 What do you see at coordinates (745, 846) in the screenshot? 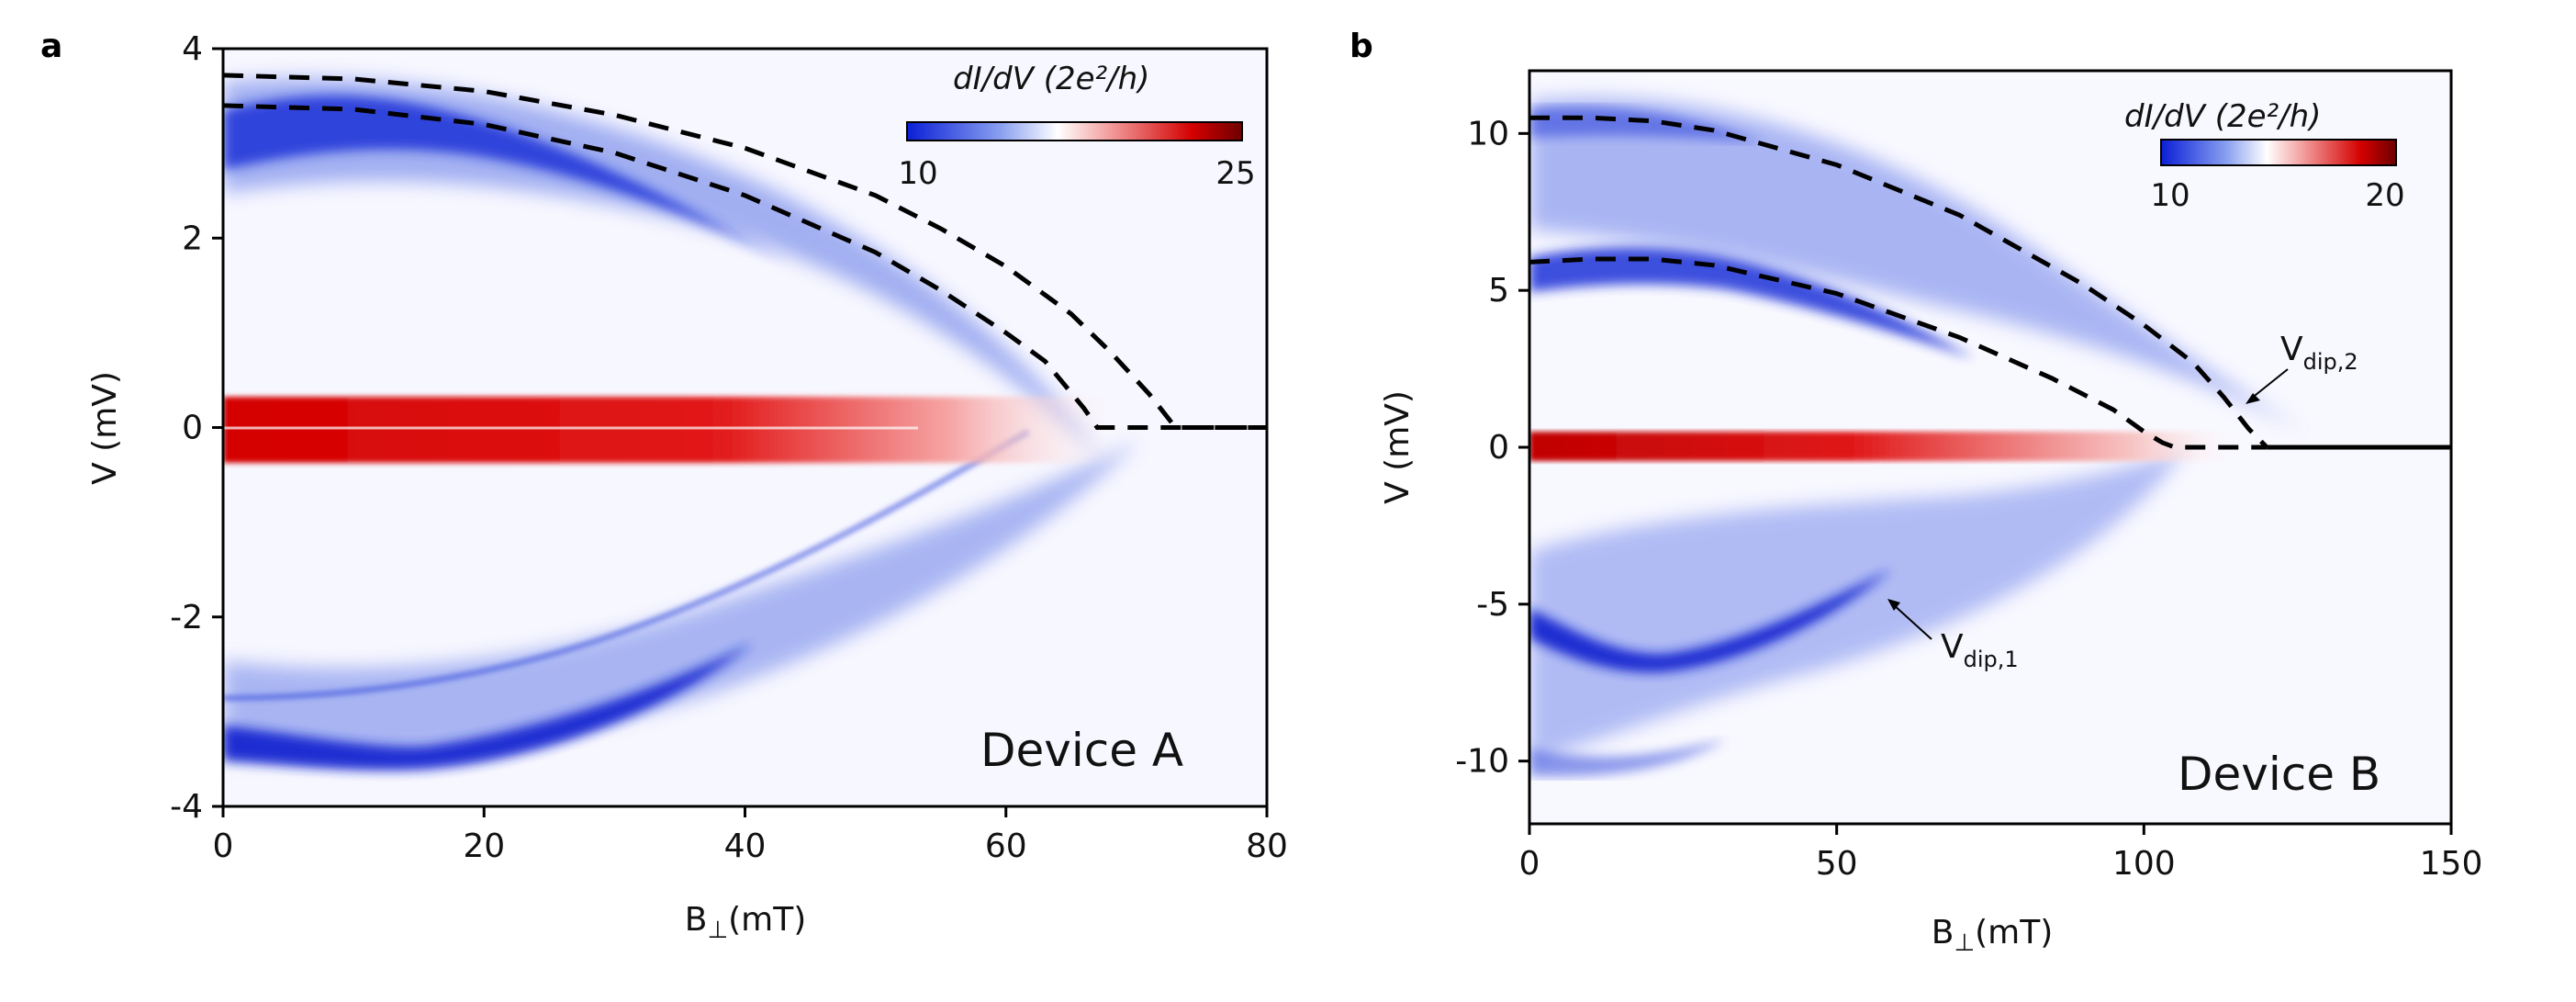
I see `panel-a-x-tick-label: 40` at bounding box center [745, 846].